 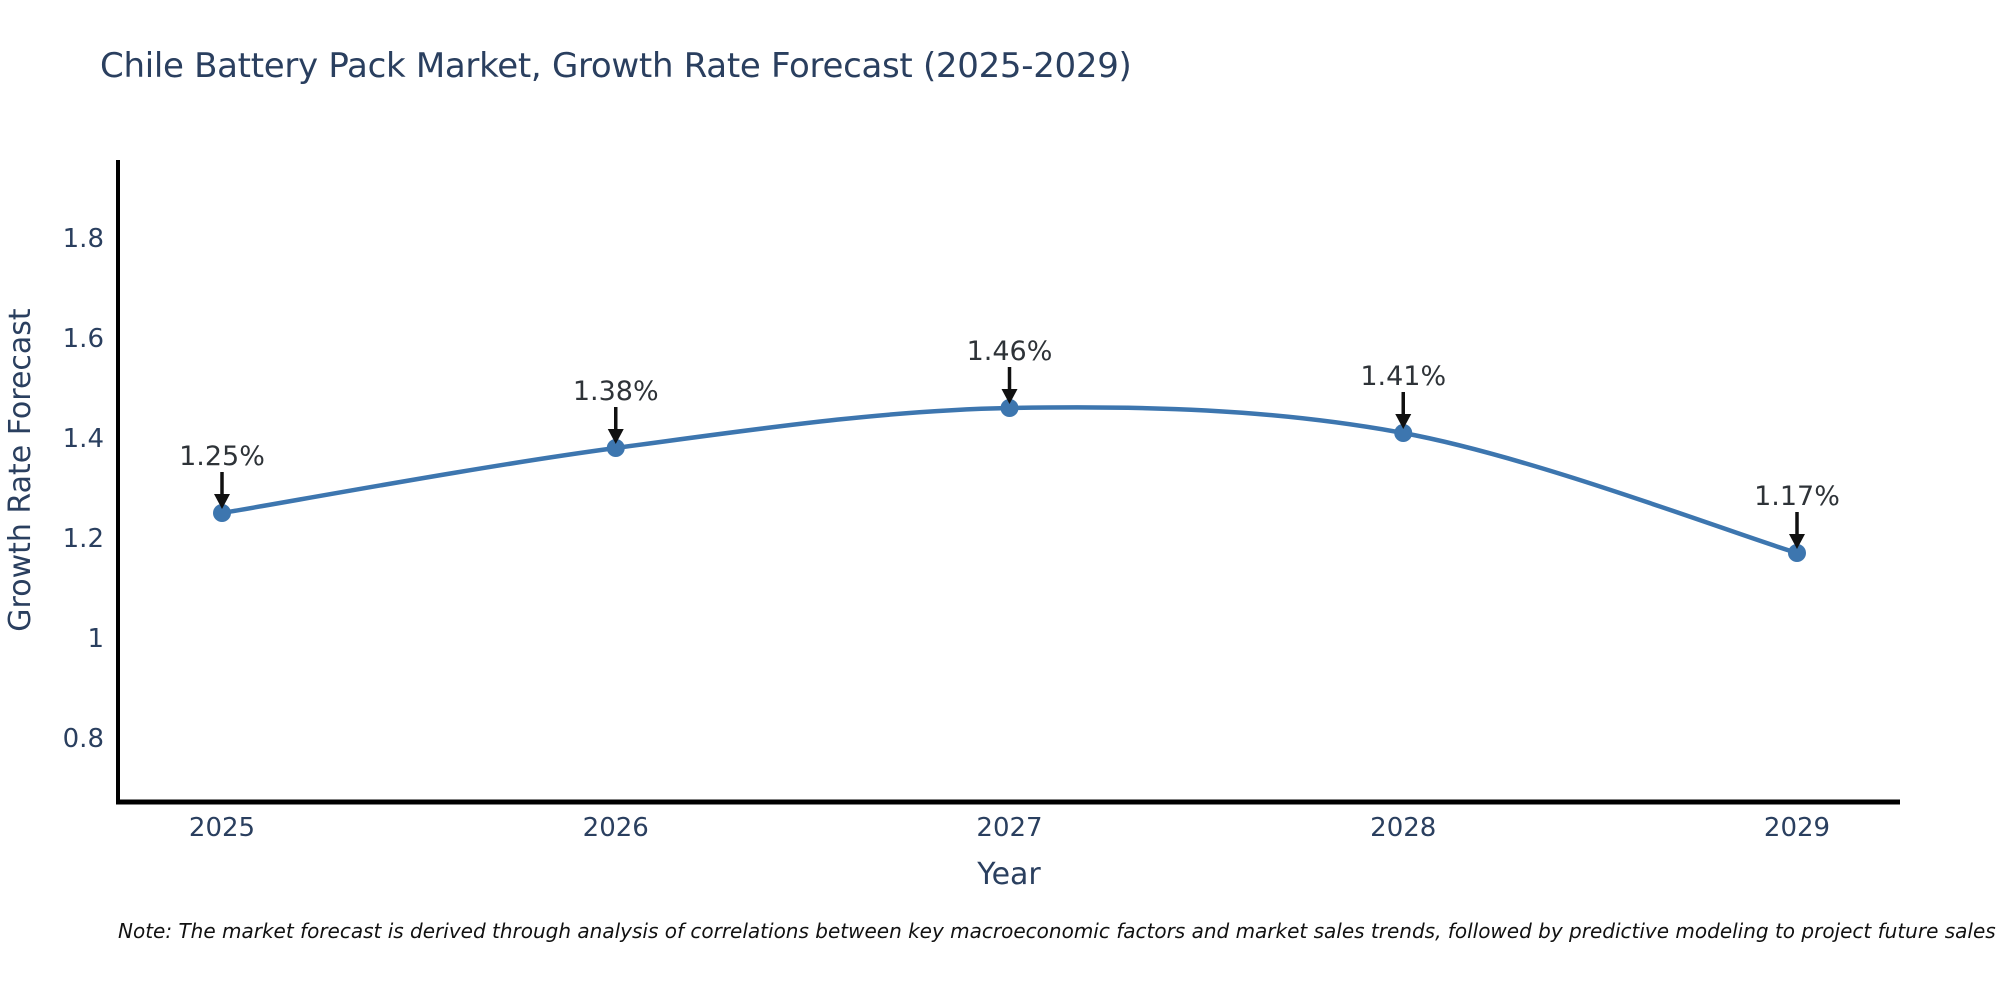 I want to click on point-value-label: 1.17%, so click(x=1797, y=496).